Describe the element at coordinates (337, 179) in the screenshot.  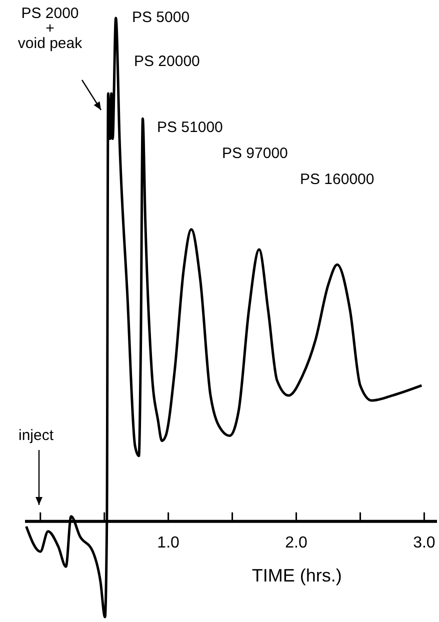
I see `annotation: PS 160000` at that location.